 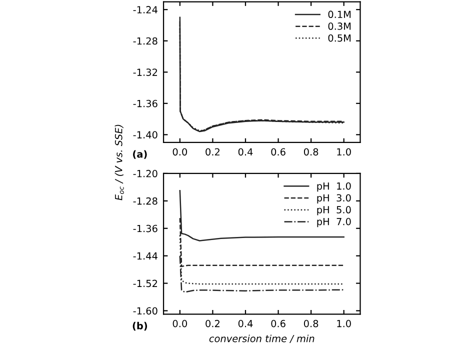 I want to click on x-axis-title: conversion time / min, so click(x=261, y=338).